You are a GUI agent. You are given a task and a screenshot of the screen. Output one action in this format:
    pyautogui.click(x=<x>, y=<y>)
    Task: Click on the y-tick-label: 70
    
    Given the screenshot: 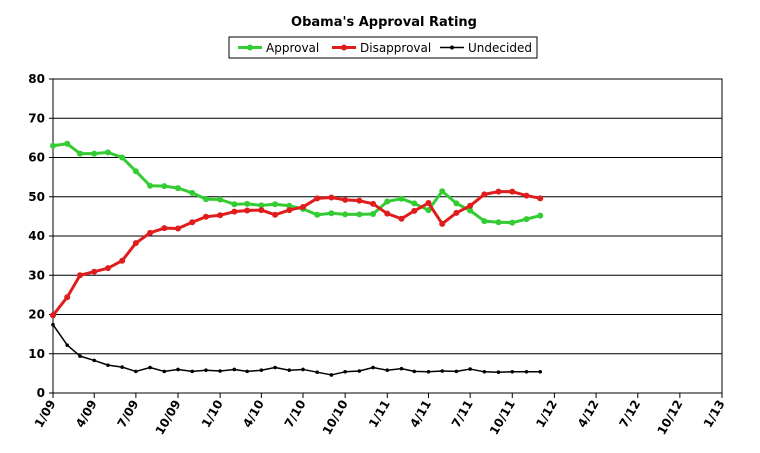 What is the action you would take?
    pyautogui.click(x=36, y=118)
    